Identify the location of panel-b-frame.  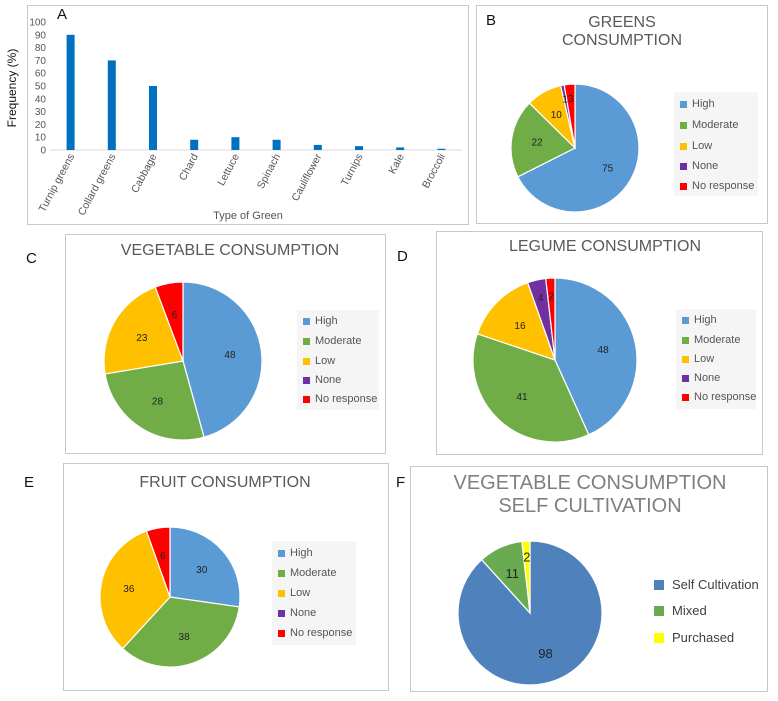
(622, 114).